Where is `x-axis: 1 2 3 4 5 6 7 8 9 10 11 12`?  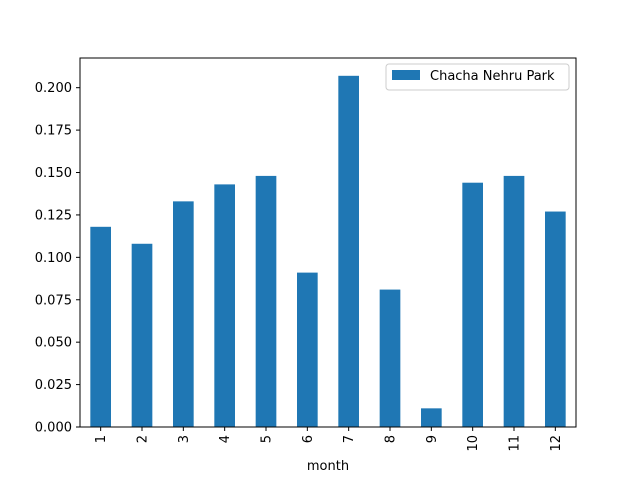
x-axis: 1 2 3 4 5 6 7 8 9 10 11 12 is located at coordinates (329, 439).